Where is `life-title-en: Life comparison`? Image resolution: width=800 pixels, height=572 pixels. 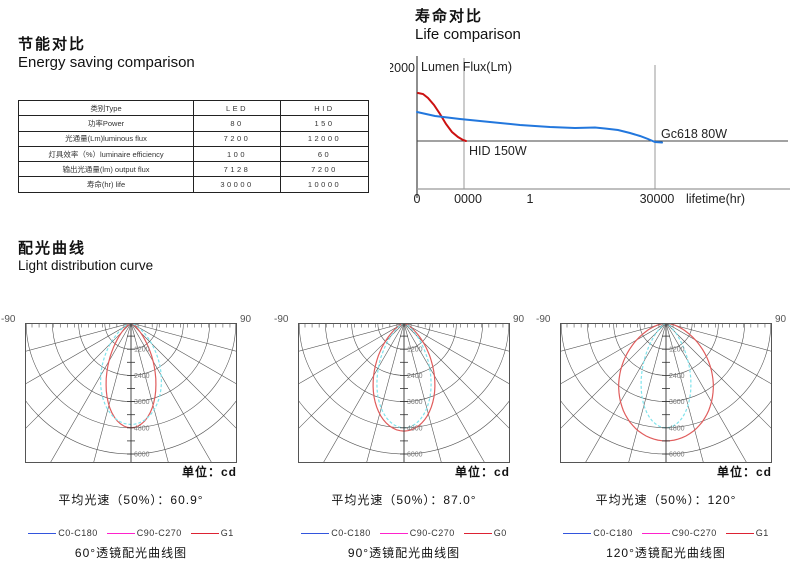 life-title-en: Life comparison is located at coordinates (468, 34).